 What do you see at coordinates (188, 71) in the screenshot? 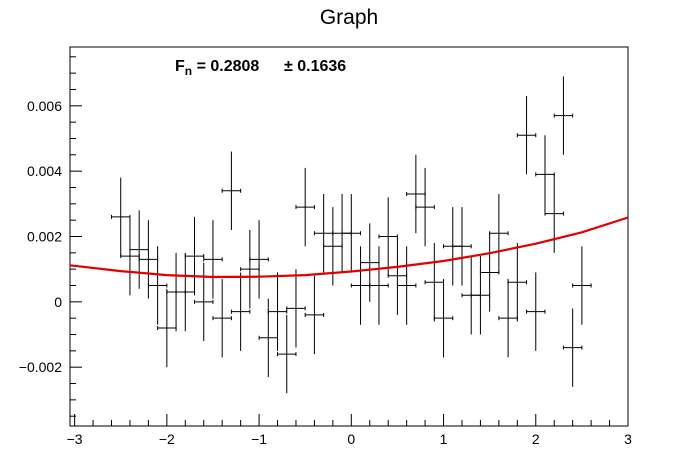
I see `fit-subscript: n` at bounding box center [188, 71].